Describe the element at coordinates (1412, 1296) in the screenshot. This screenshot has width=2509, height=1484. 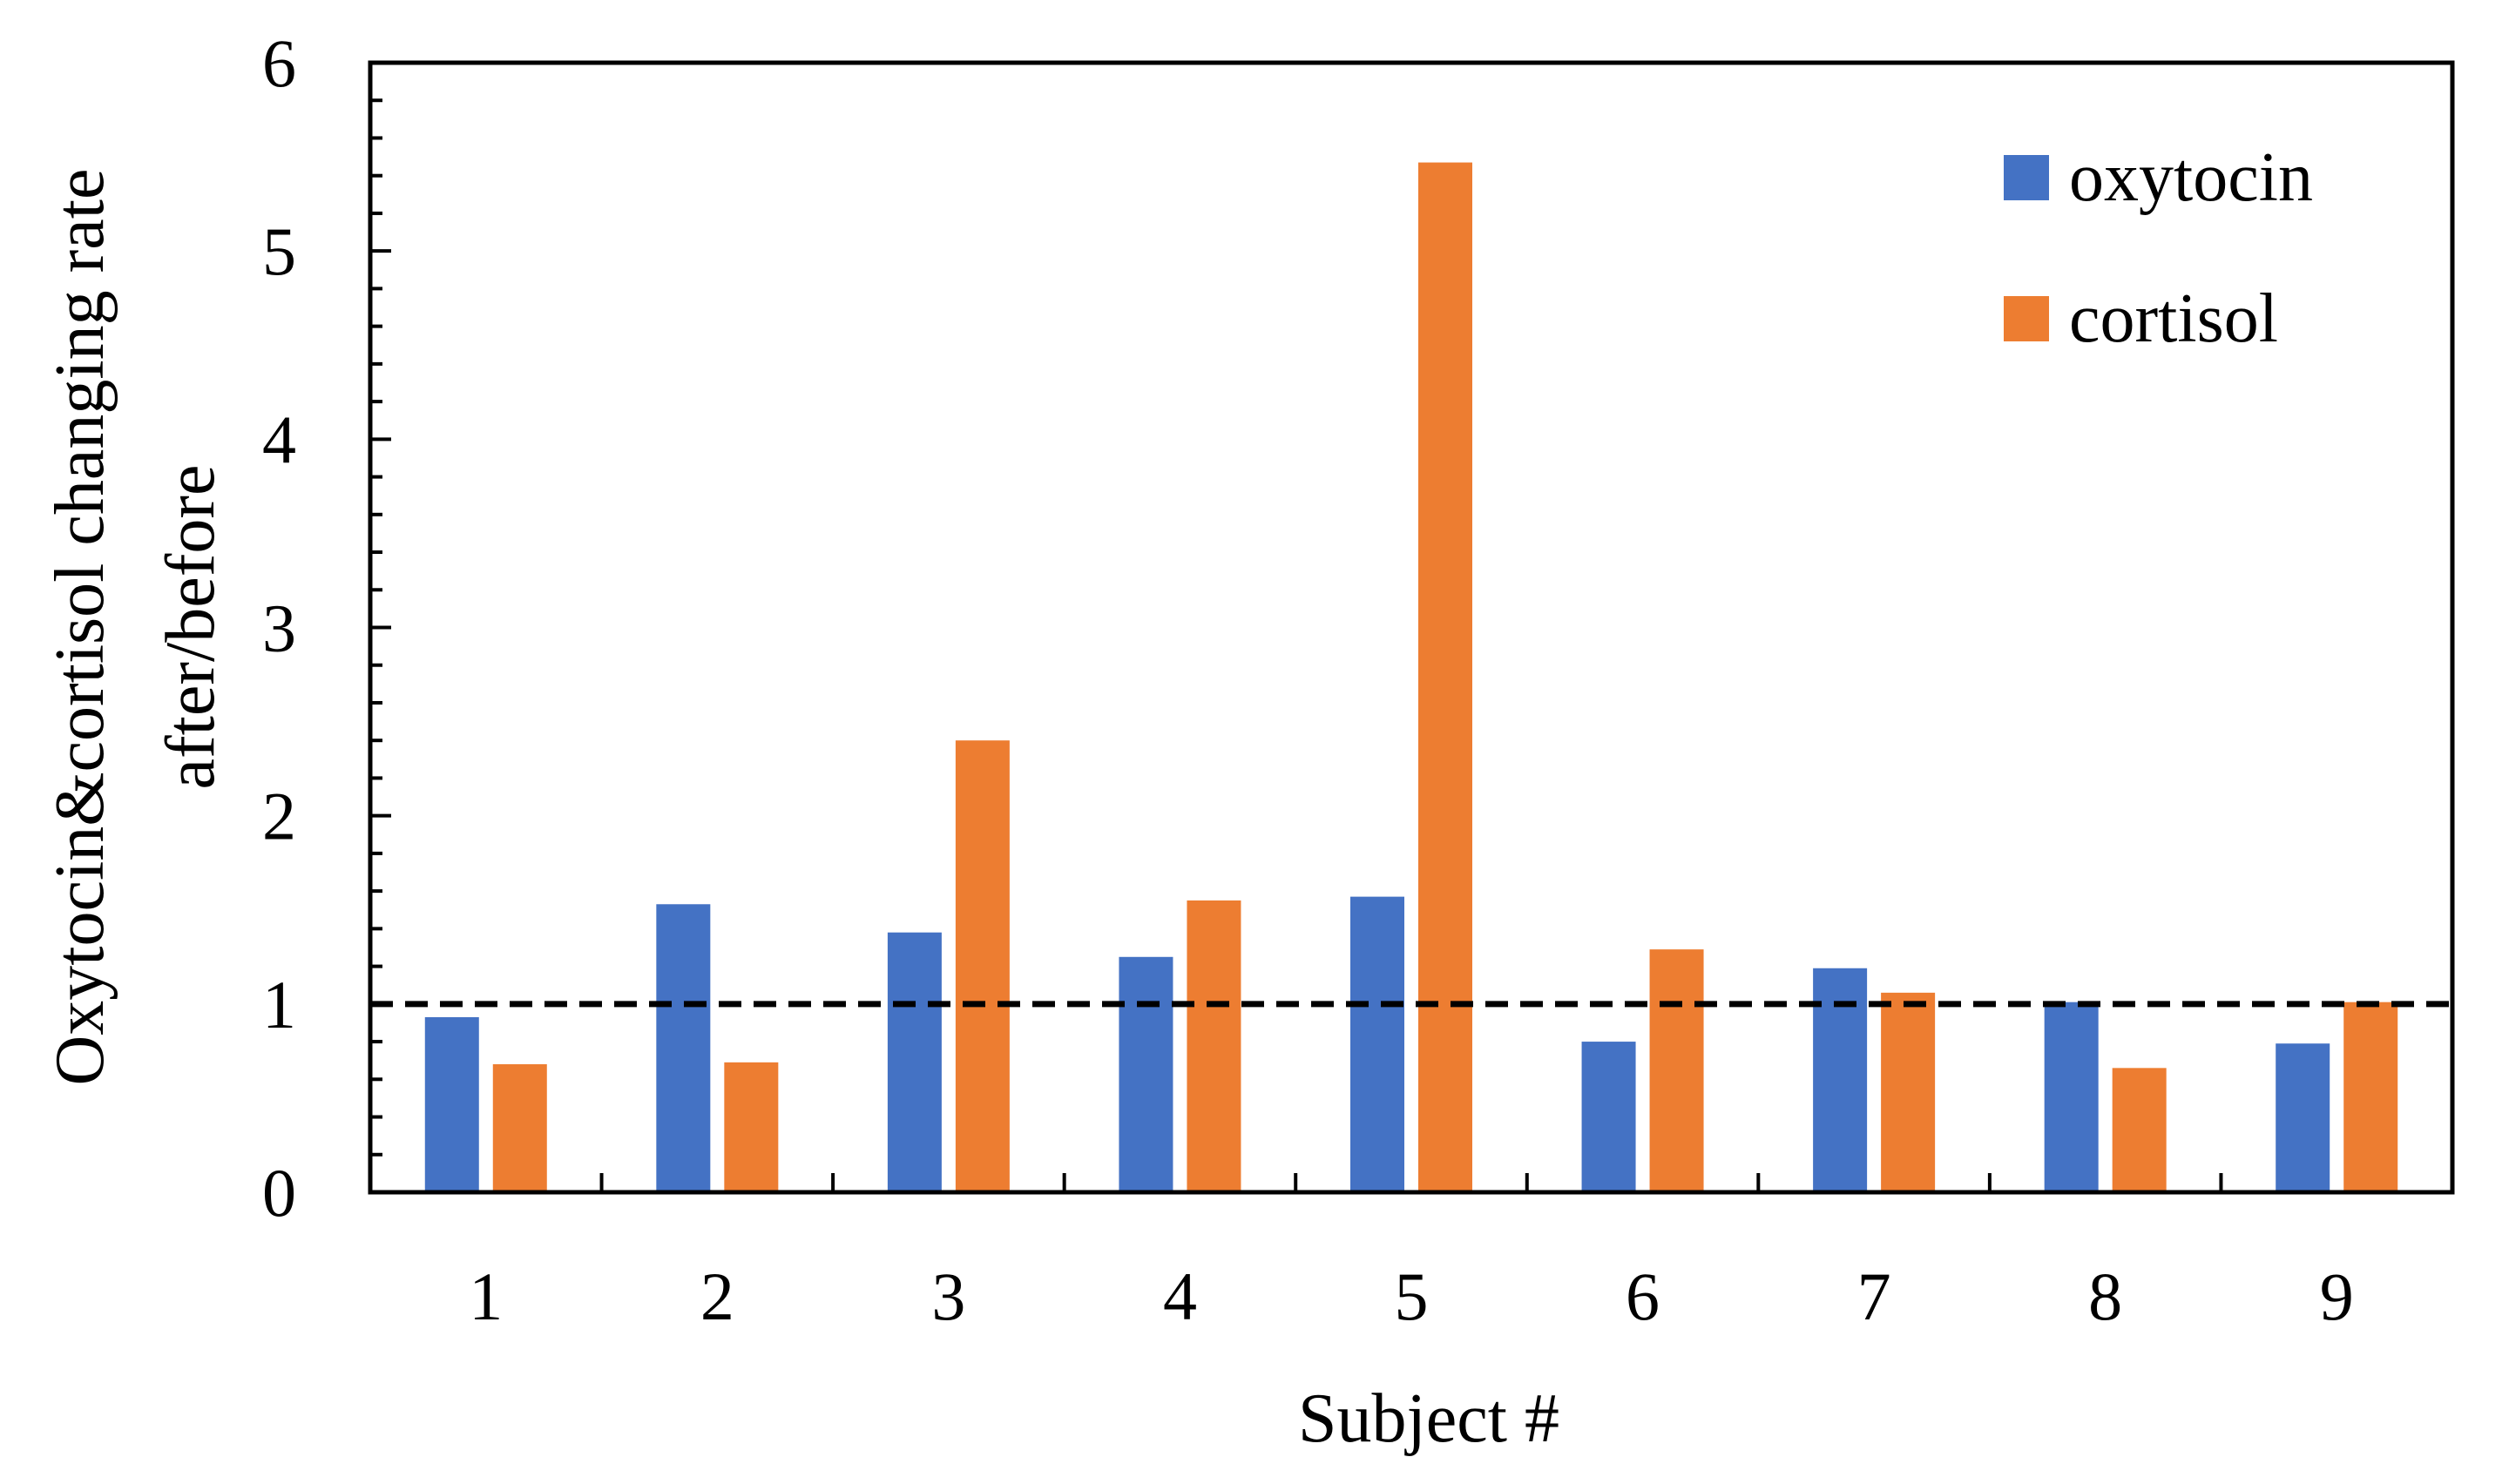
I see `x-tick-label: 5` at that location.